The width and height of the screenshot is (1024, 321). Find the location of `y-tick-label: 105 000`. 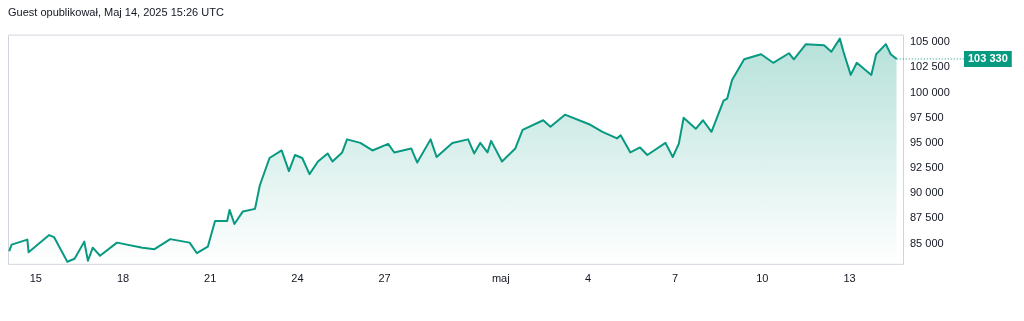

y-tick-label: 105 000 is located at coordinates (930, 41).